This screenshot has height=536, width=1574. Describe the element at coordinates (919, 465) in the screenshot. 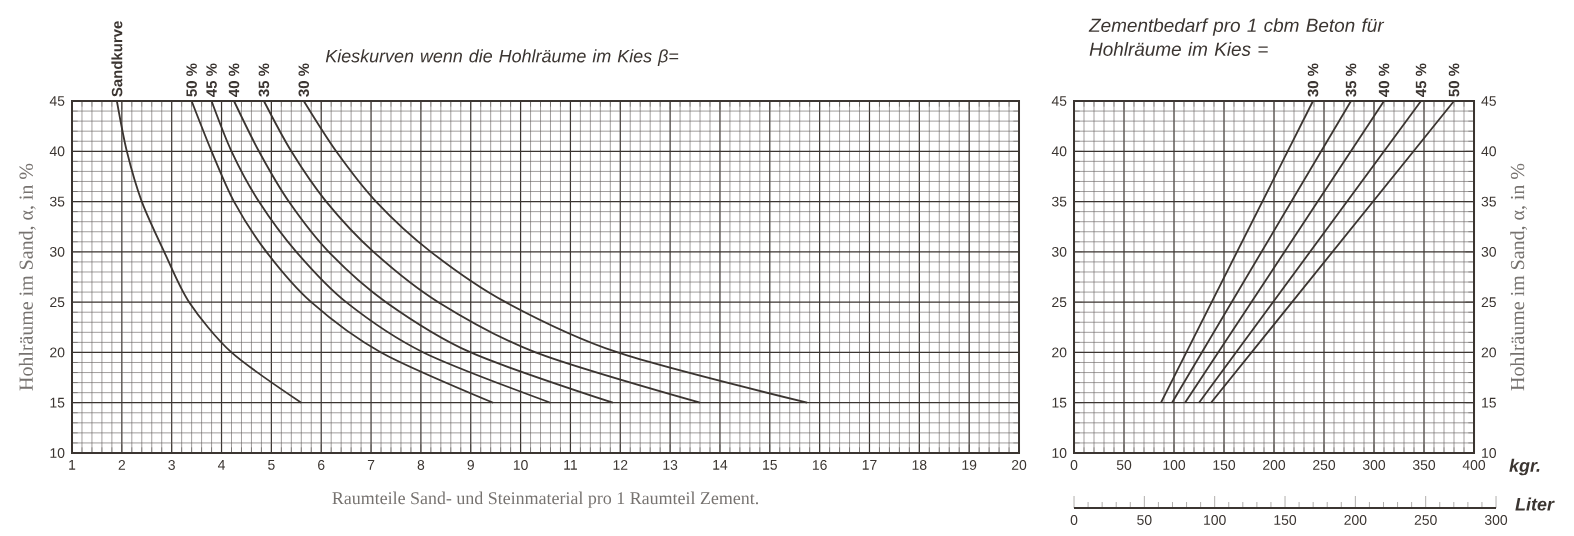

I see `x-tick-label: 18` at that location.